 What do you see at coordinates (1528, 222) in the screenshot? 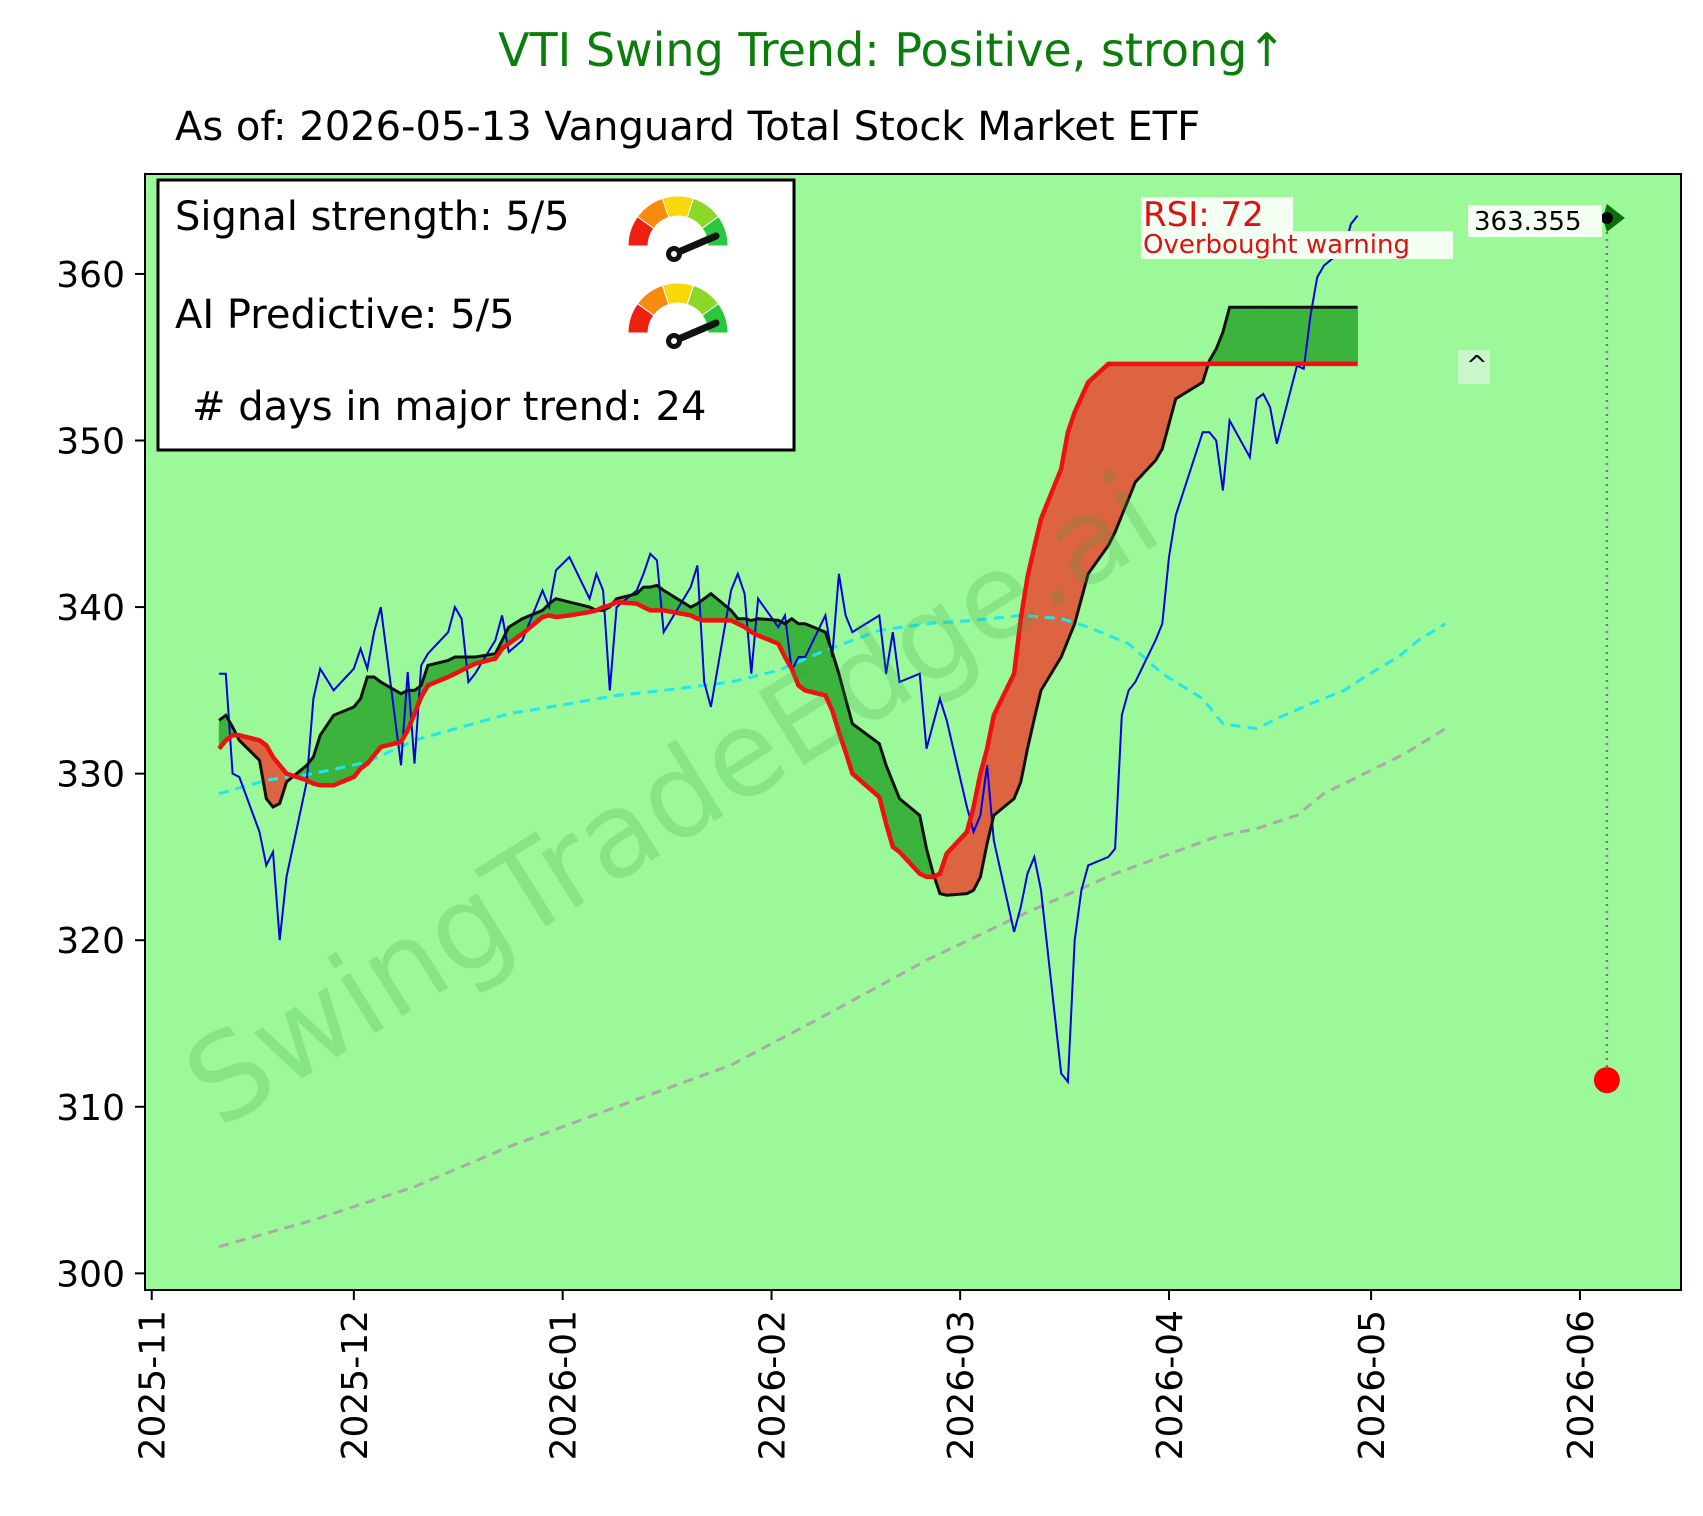
I see `target-price-label: 363.355` at bounding box center [1528, 222].